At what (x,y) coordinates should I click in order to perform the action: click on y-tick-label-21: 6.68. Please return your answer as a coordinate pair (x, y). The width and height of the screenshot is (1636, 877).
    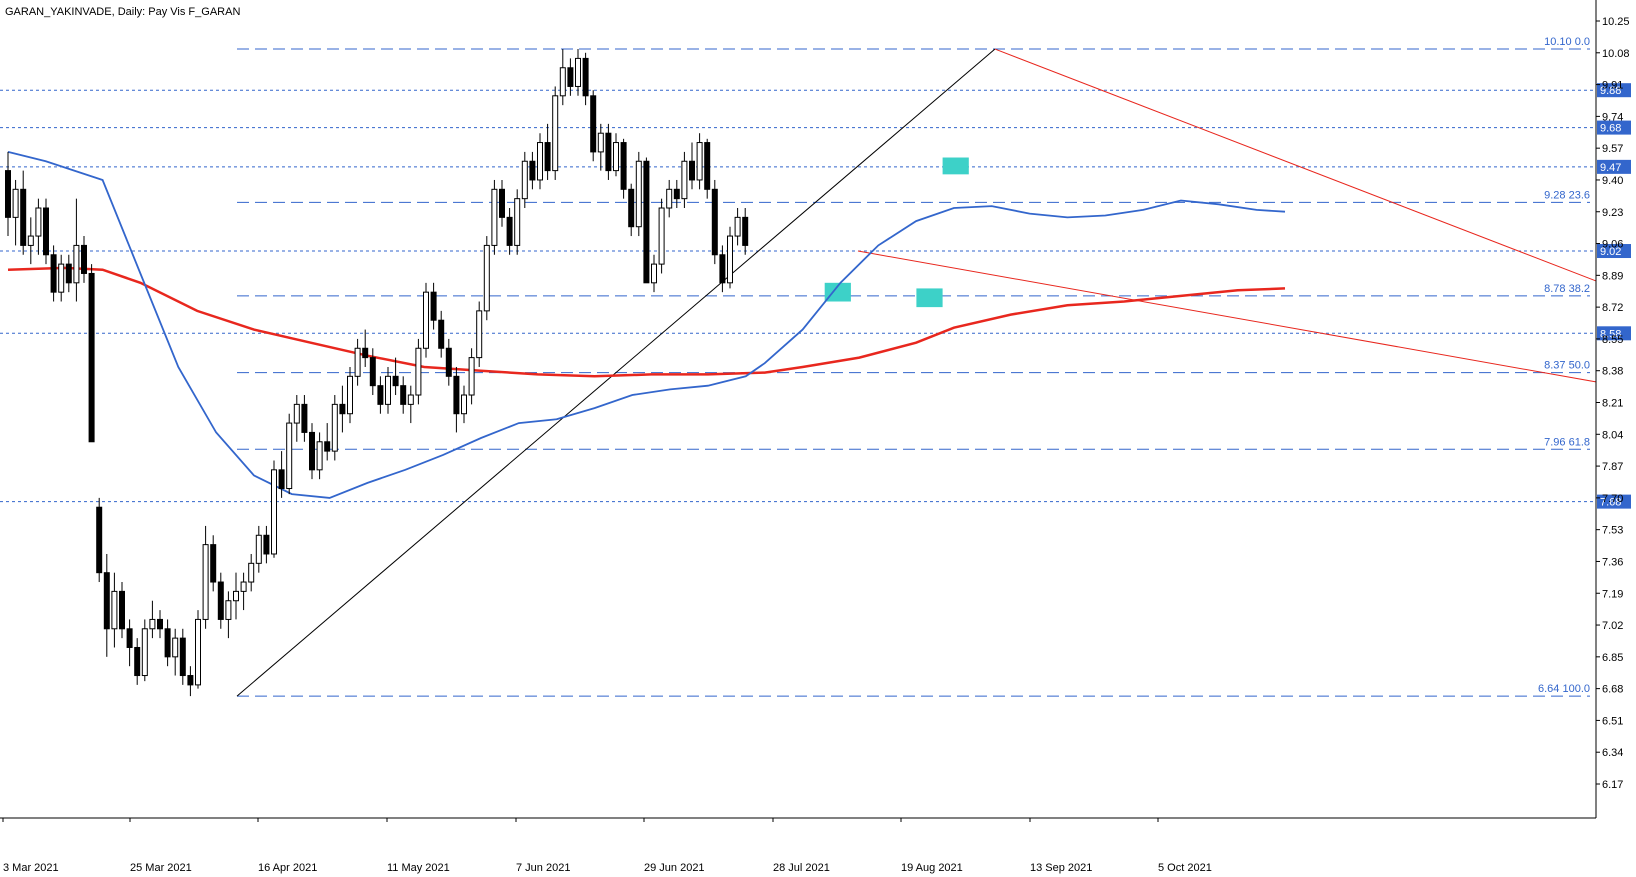
    Looking at the image, I should click on (1612, 690).